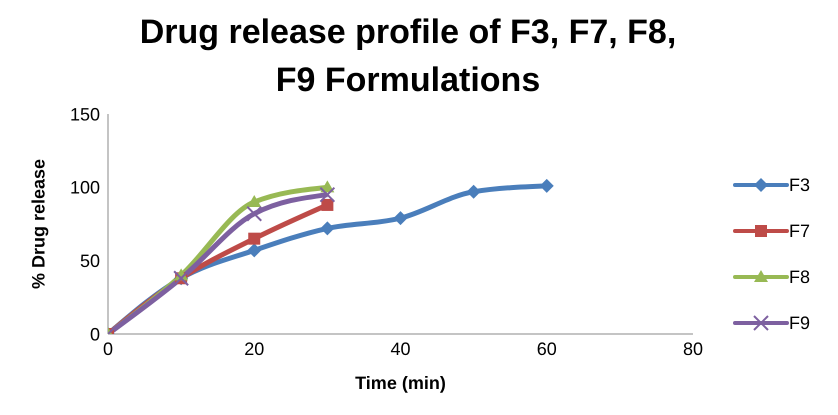  What do you see at coordinates (38, 224) in the screenshot?
I see `y-axis-title: % Drug release` at bounding box center [38, 224].